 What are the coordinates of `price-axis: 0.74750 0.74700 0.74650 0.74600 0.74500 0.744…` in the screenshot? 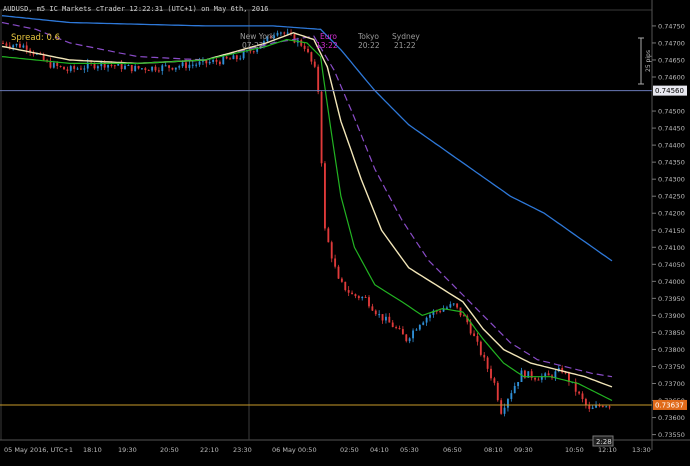 It's located at (668, 230).